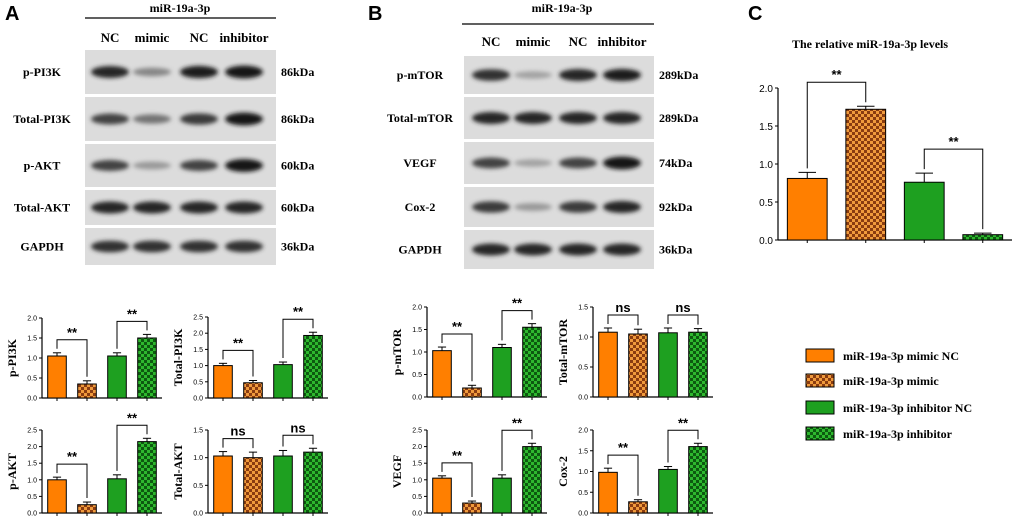 The width and height of the screenshot is (1020, 523). I want to click on lane-label-b-3: inhibitor, so click(621, 41).